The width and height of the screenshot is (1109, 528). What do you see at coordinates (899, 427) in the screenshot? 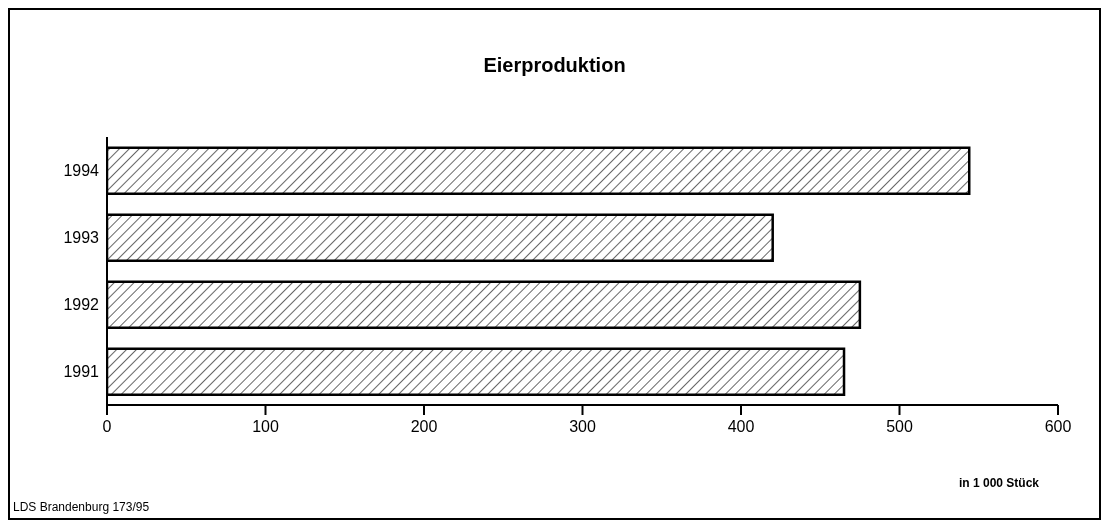
I see `x-tick-label: 500` at bounding box center [899, 427].